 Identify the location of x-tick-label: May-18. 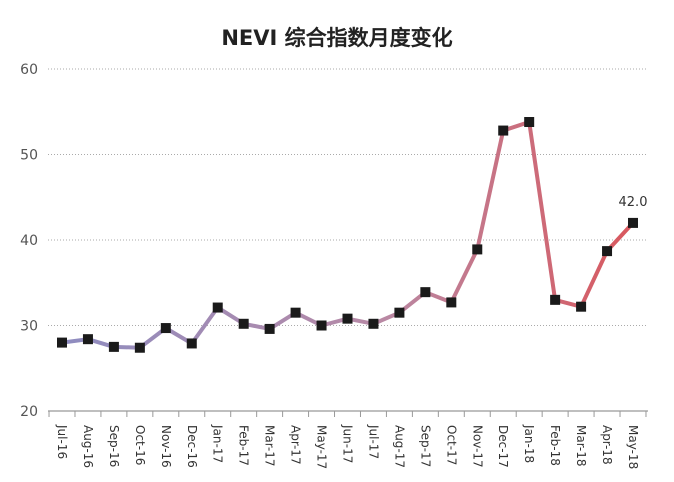
(633, 447).